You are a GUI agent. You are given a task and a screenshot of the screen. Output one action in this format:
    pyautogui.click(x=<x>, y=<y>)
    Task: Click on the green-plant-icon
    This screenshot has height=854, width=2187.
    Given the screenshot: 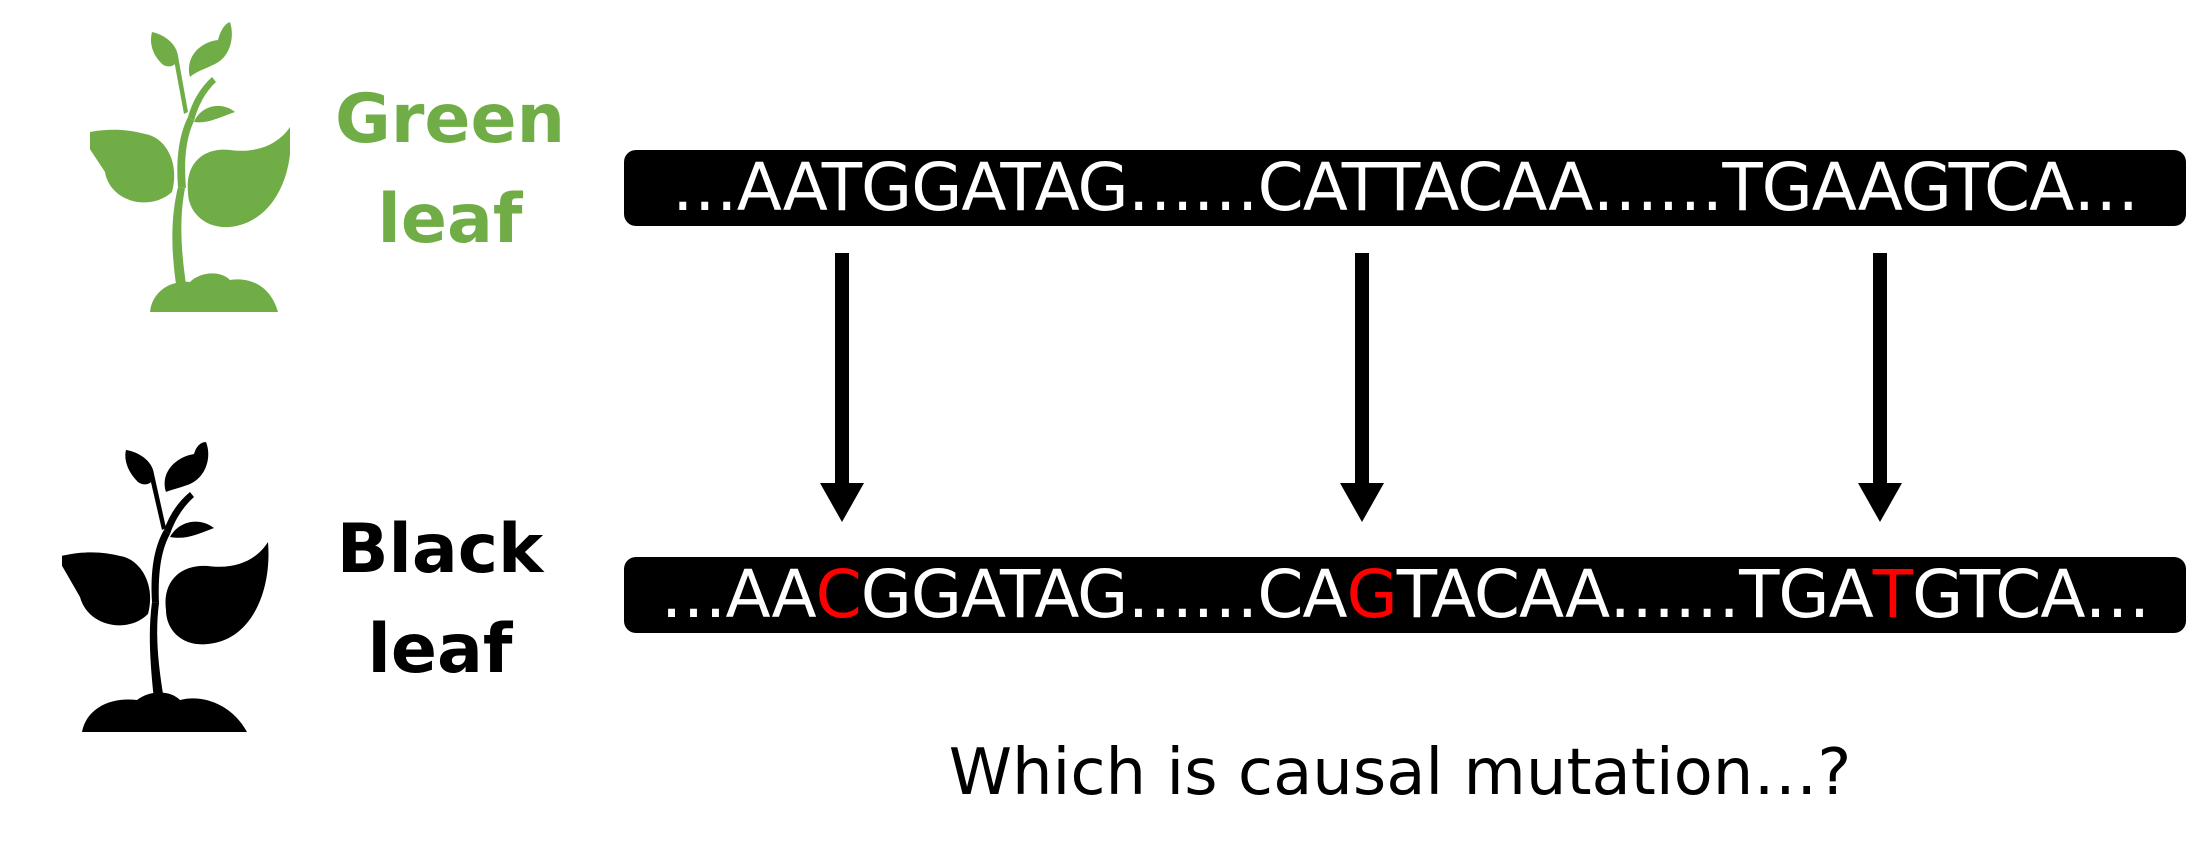 What is the action you would take?
    pyautogui.click(x=190, y=167)
    